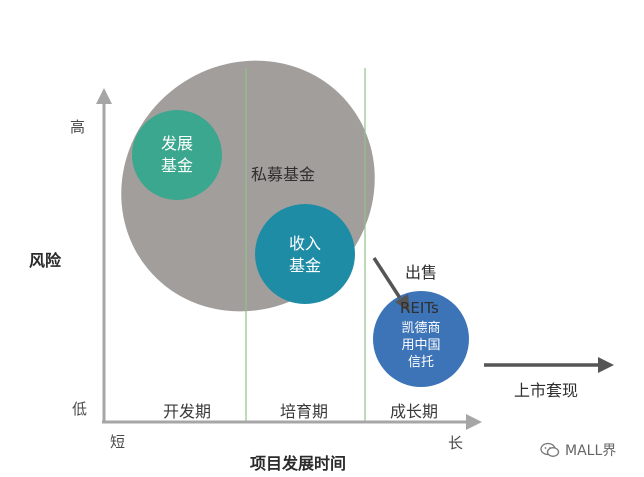 The width and height of the screenshot is (644, 477). Describe the element at coordinates (78, 127) in the screenshot. I see `y-axis-high-label: 高` at that location.